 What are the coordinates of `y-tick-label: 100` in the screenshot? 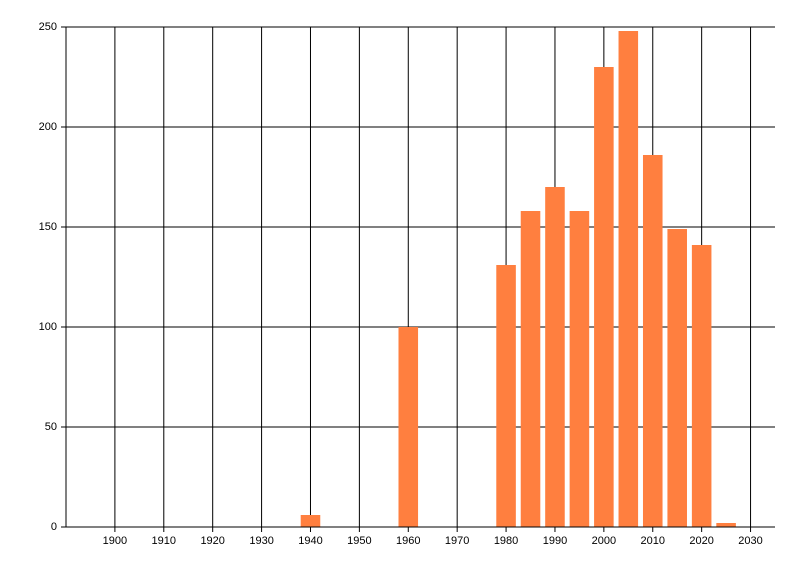 It's located at (48, 327).